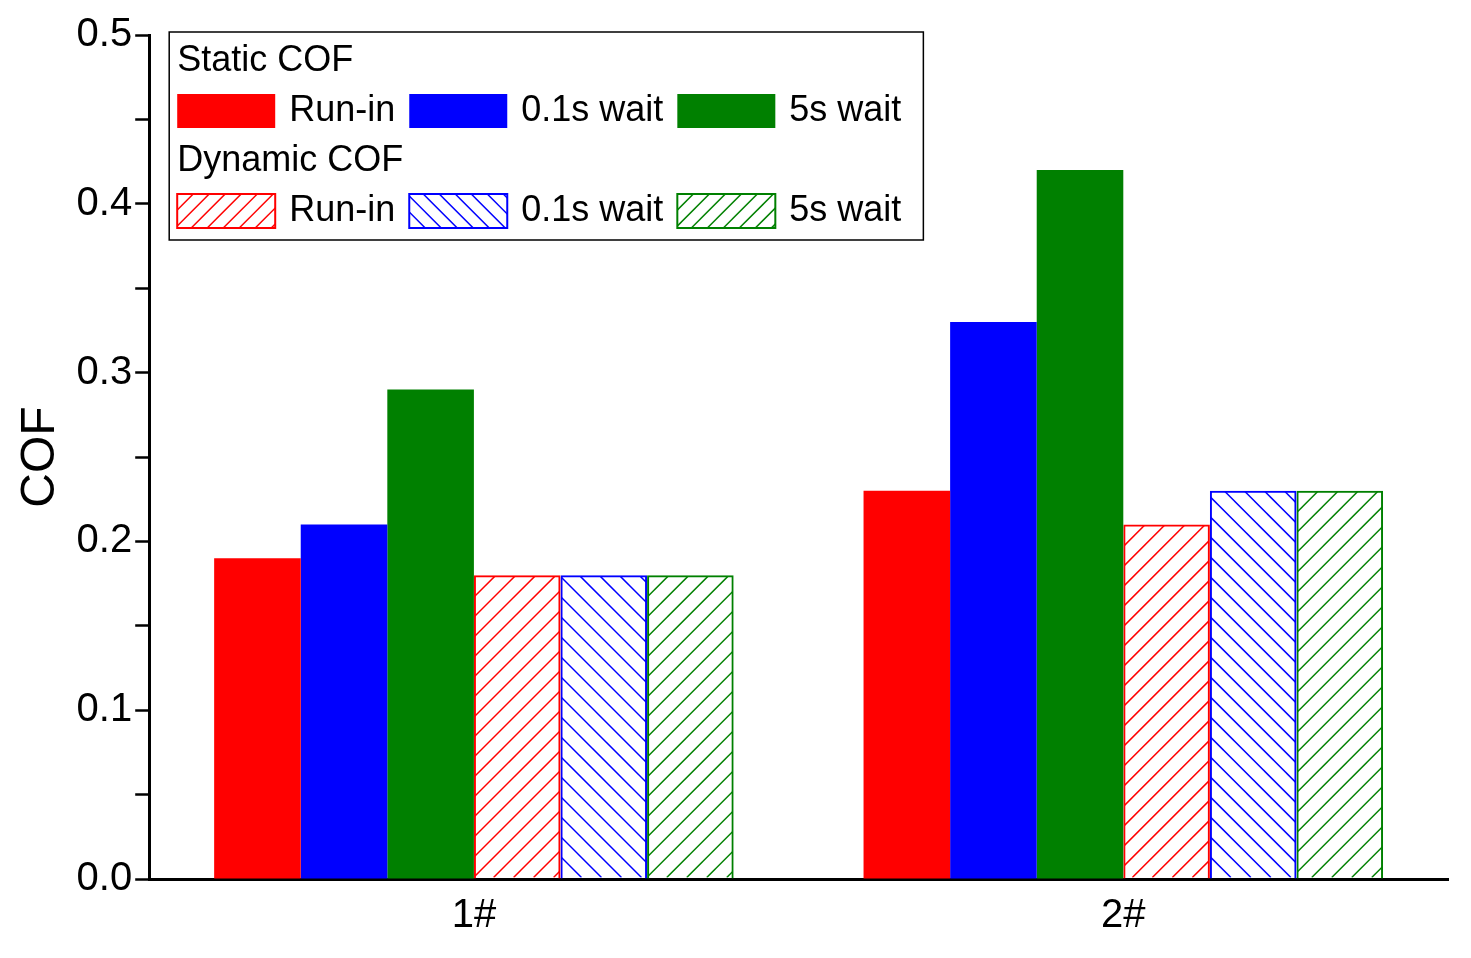 The height and width of the screenshot is (958, 1471). I want to click on y-tick-label: 0.5, so click(104, 32).